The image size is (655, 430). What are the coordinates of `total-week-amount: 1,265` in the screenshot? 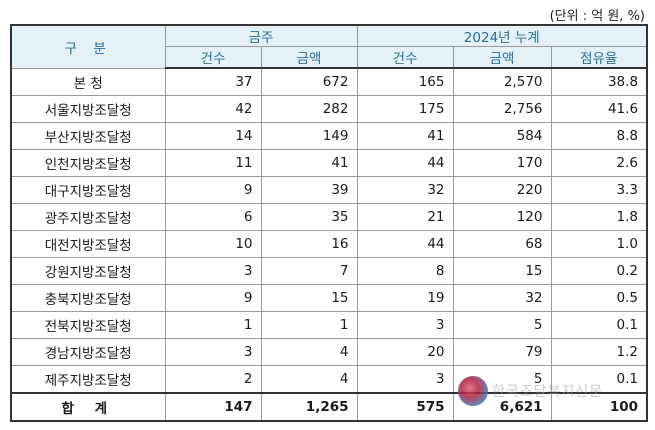 It's located at (309, 407).